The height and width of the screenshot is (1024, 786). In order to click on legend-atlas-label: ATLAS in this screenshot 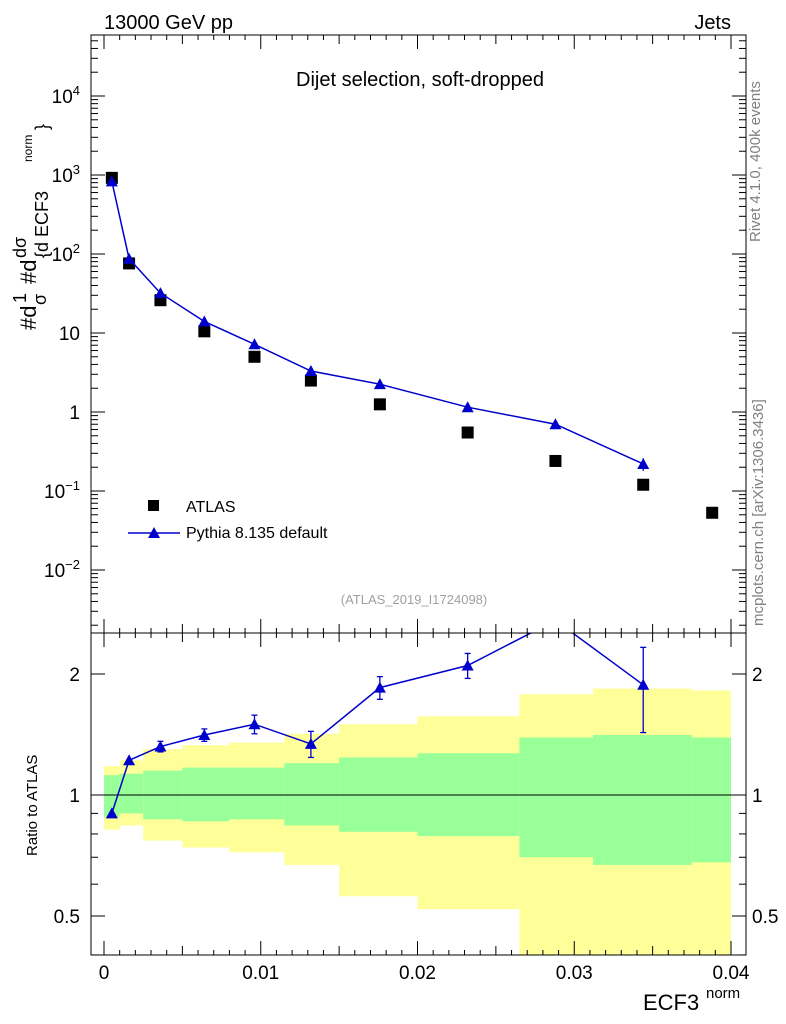, I will do `click(211, 507)`.